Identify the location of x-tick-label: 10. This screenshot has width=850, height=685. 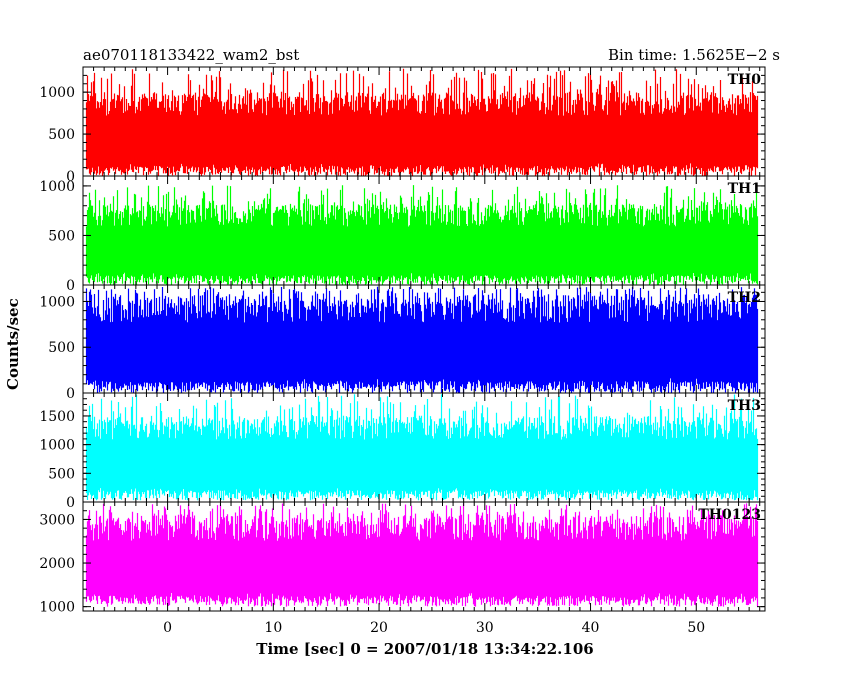
(273, 628).